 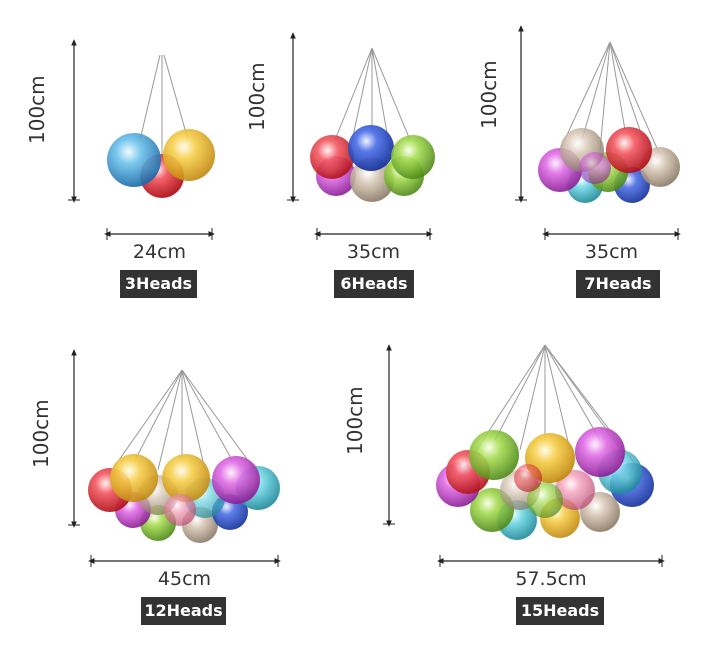 What do you see at coordinates (355, 420) in the screenshot?
I see `height-label-15heads: 100cm` at bounding box center [355, 420].